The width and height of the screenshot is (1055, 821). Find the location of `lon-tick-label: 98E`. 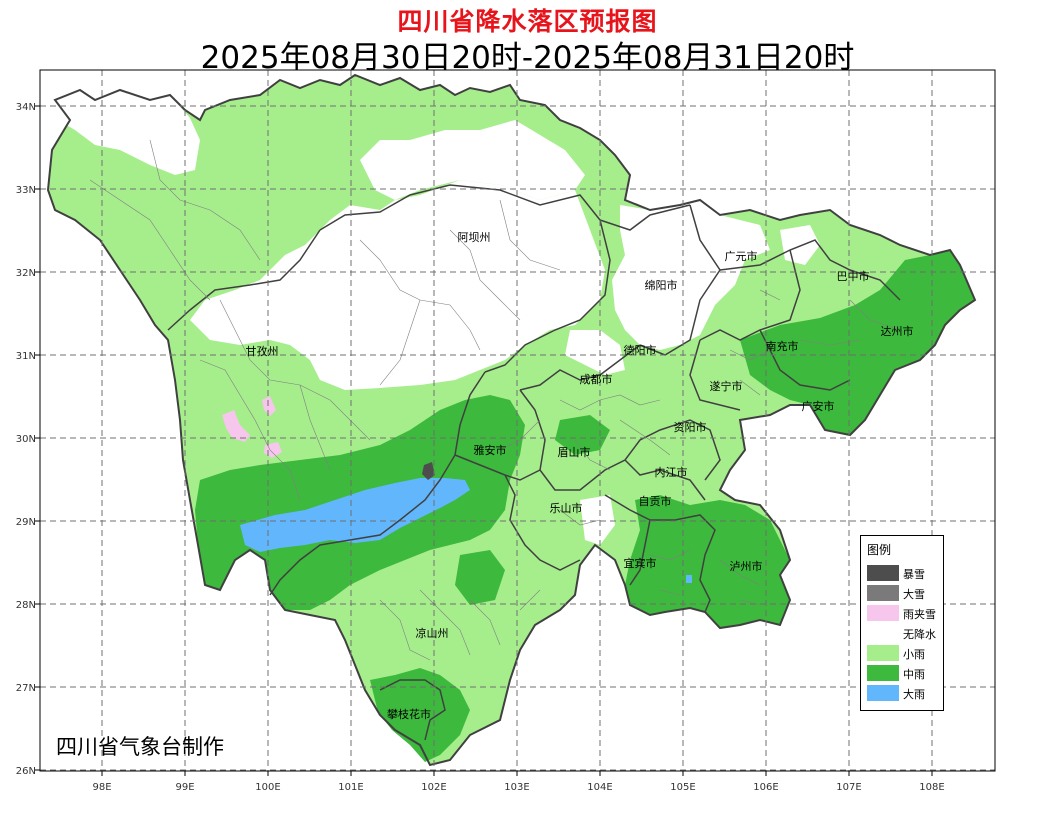

lon-tick-label: 98E is located at coordinates (101, 787).